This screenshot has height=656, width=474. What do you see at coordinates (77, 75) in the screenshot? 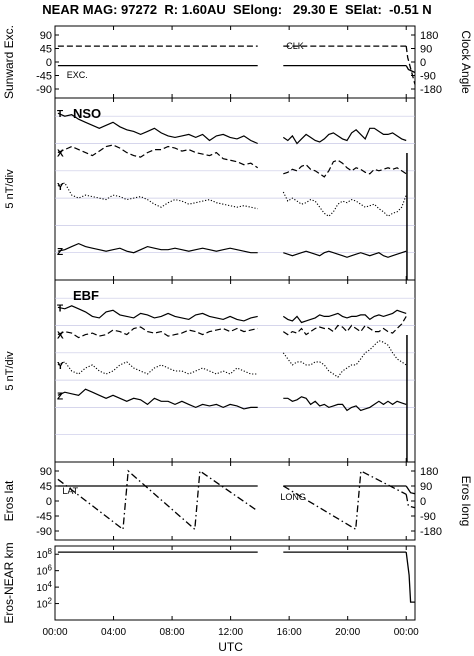
I see `exc-annotation: EXC.` at bounding box center [77, 75].